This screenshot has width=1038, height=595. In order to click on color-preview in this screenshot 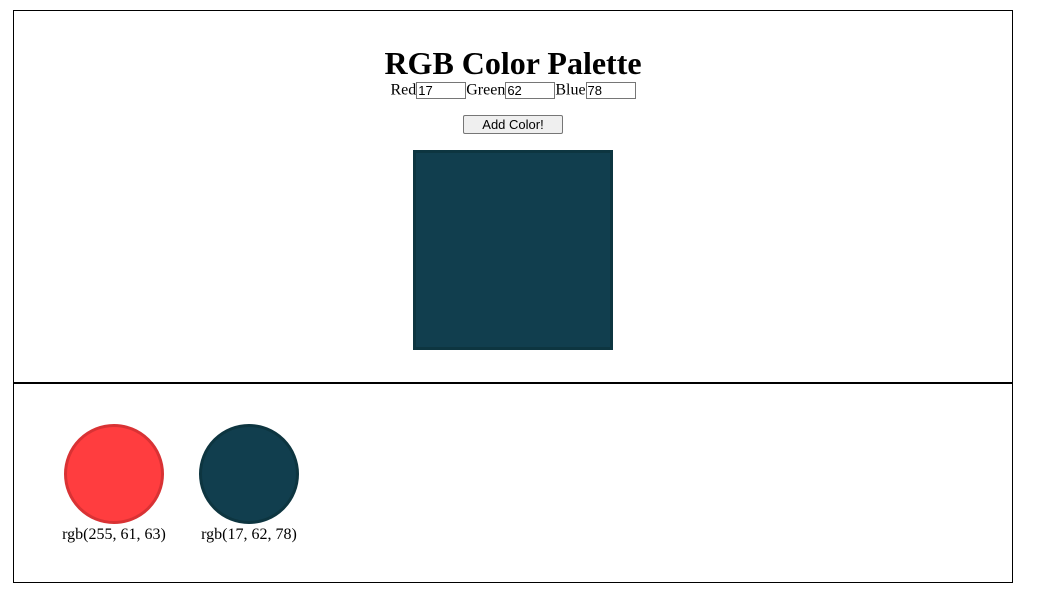, I will do `click(513, 250)`.